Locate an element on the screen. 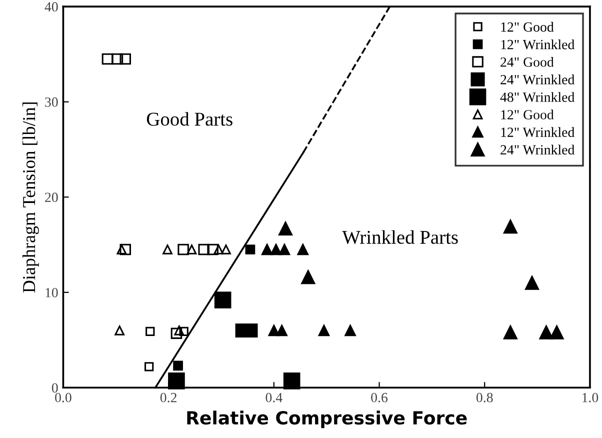 This screenshot has width=602, height=438. y-tick-label: 30 is located at coordinates (51, 102).